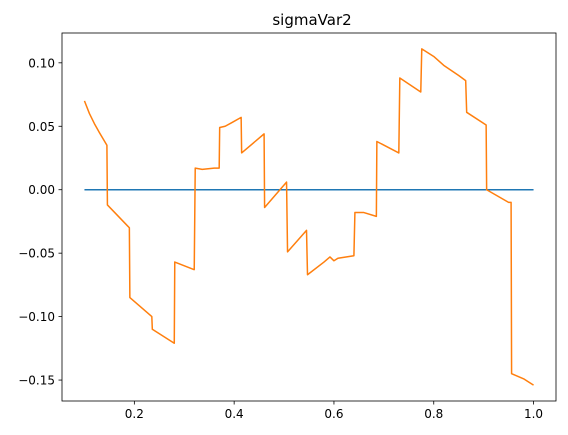 The height and width of the screenshot is (435, 568). I want to click on x-tick-label: 0.2, so click(134, 414).